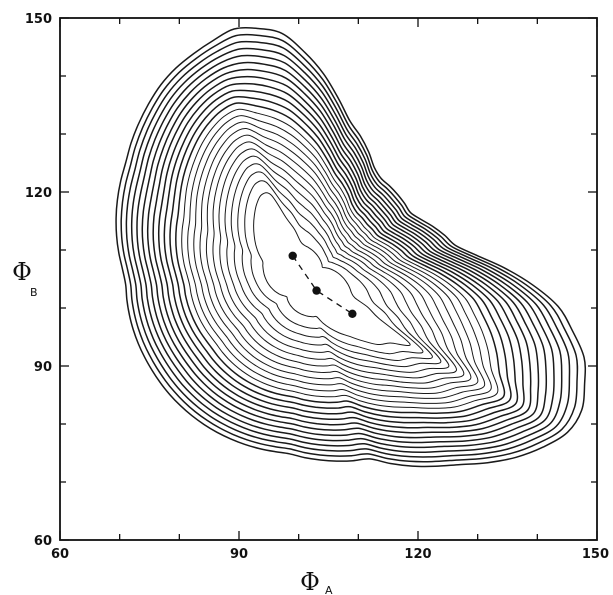 The width and height of the screenshot is (613, 595). I want to click on x-tick-label: 150, so click(595, 554).